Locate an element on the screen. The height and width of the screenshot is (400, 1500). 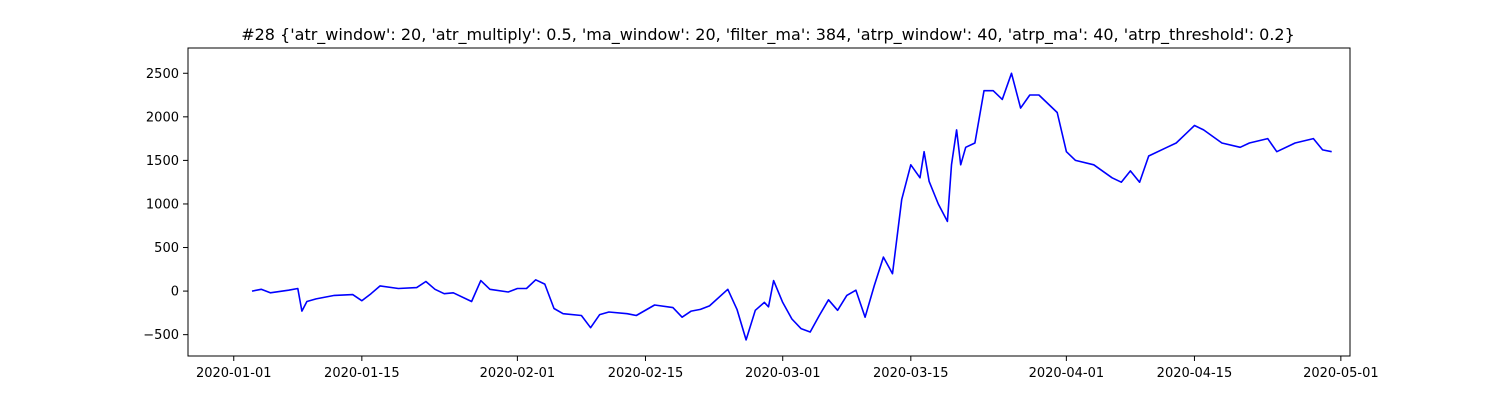
x-tick-label-8: 2020-05-01 is located at coordinates (1341, 373).